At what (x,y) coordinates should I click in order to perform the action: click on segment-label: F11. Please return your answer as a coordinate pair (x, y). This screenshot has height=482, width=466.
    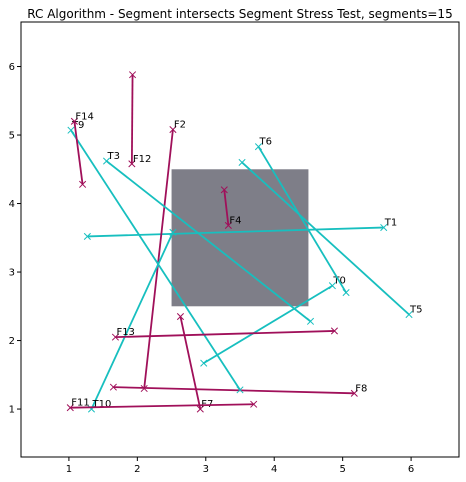
    Looking at the image, I should click on (80, 403).